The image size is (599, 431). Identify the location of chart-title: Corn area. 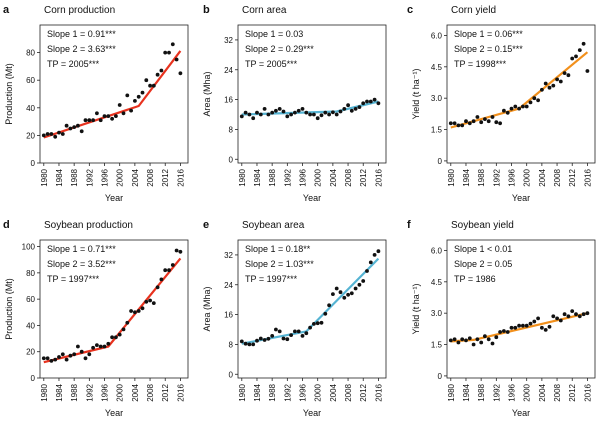
(264, 10).